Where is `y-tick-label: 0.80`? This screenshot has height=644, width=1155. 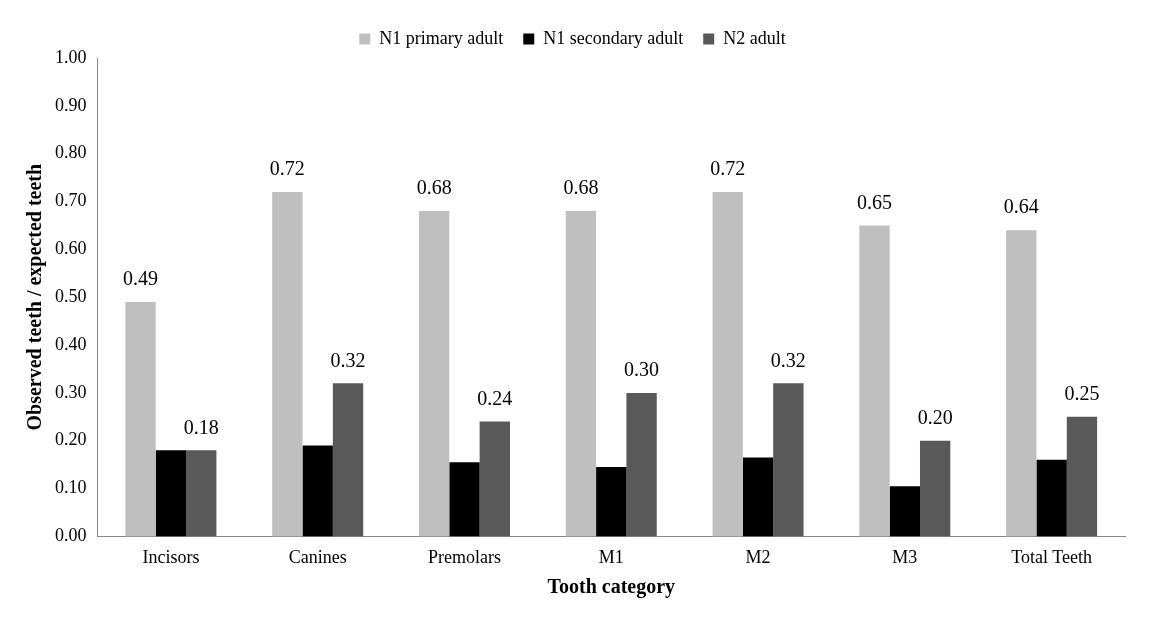
y-tick-label: 0.80 is located at coordinates (71, 152).